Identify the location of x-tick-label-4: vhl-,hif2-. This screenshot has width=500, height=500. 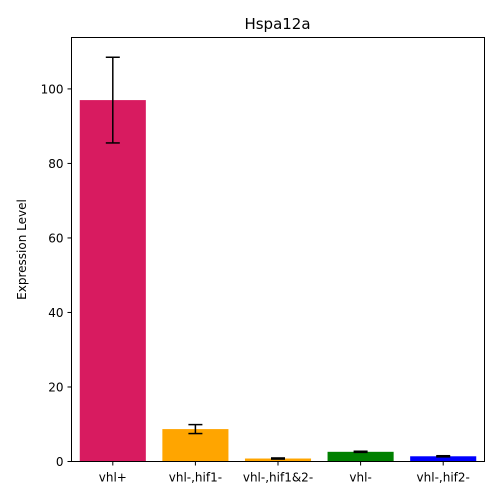
(443, 478).